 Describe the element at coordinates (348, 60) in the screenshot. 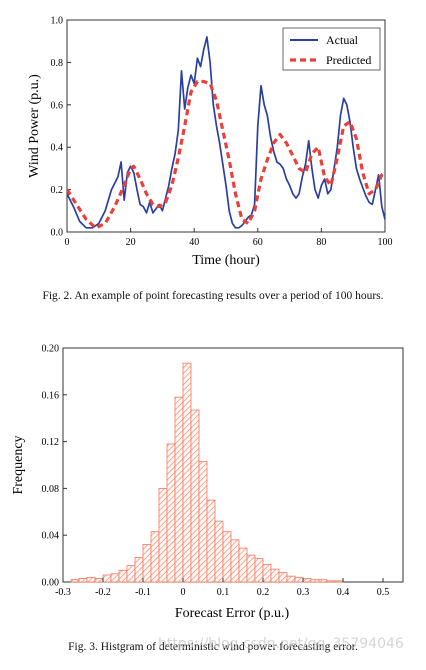

I see `legend-predicted-label: Predicted` at that location.